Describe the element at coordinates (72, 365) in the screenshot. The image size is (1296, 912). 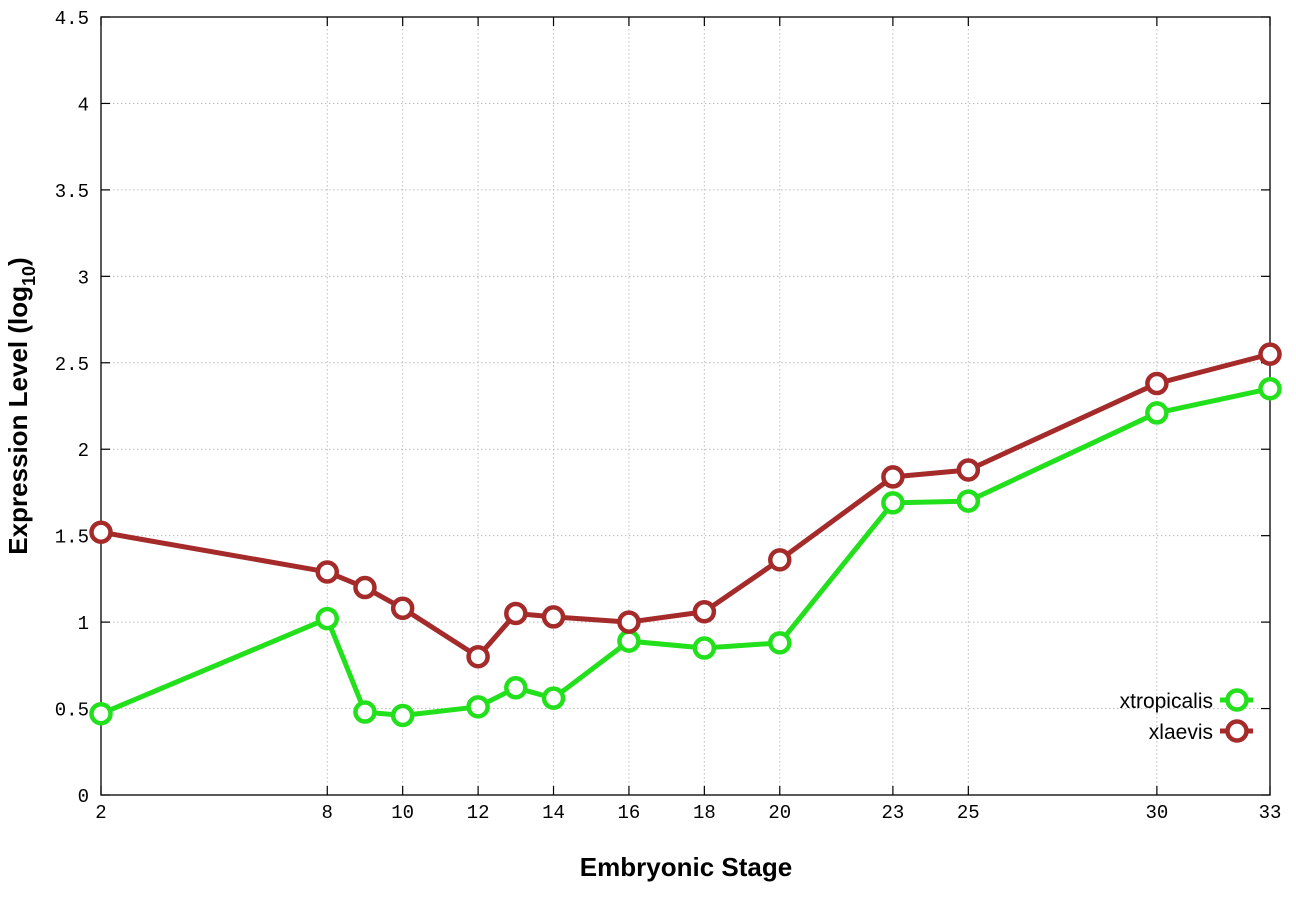
I see `y-tick-label: 2.5` at that location.